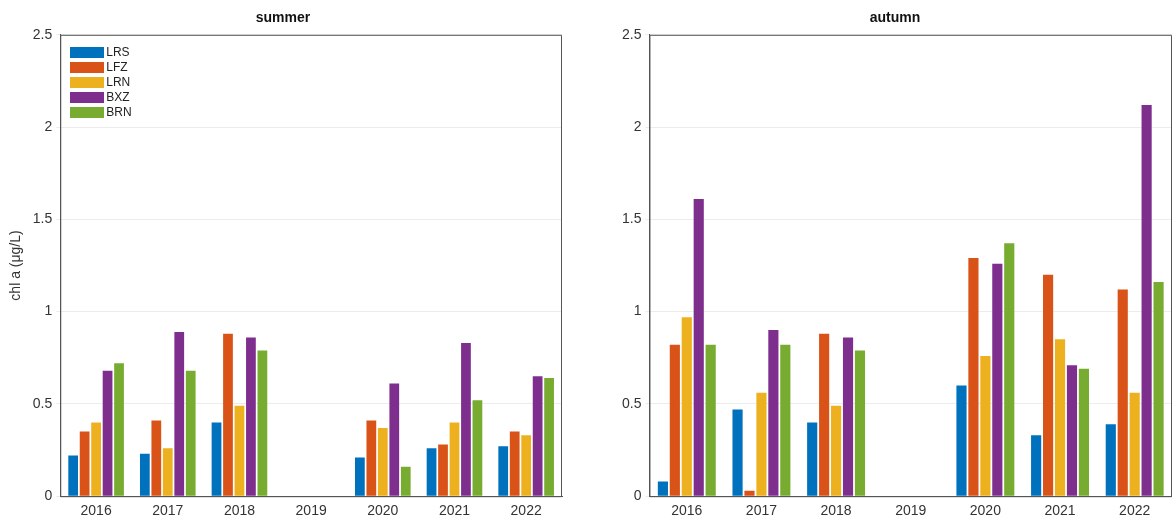 The image size is (1172, 527). Describe the element at coordinates (117, 67) in the screenshot. I see `legend-label: LFZ` at that location.